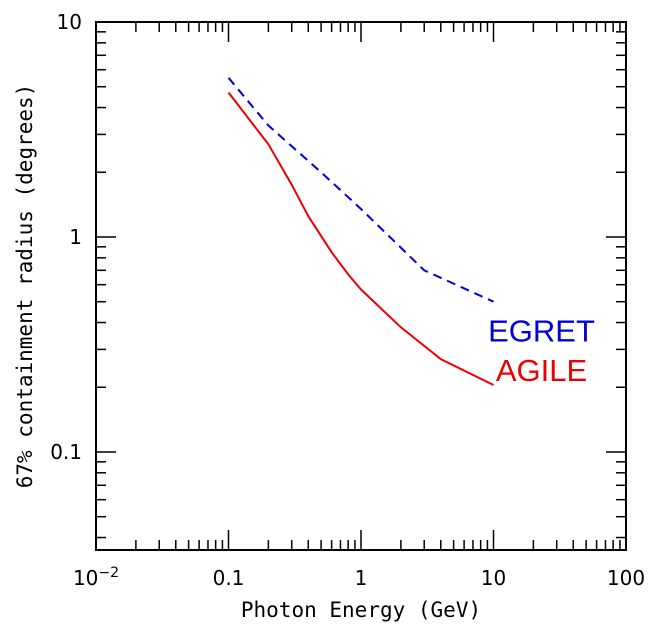  What do you see at coordinates (361, 610) in the screenshot?
I see `x-axis-label: Photon Energy (GeV)` at bounding box center [361, 610].